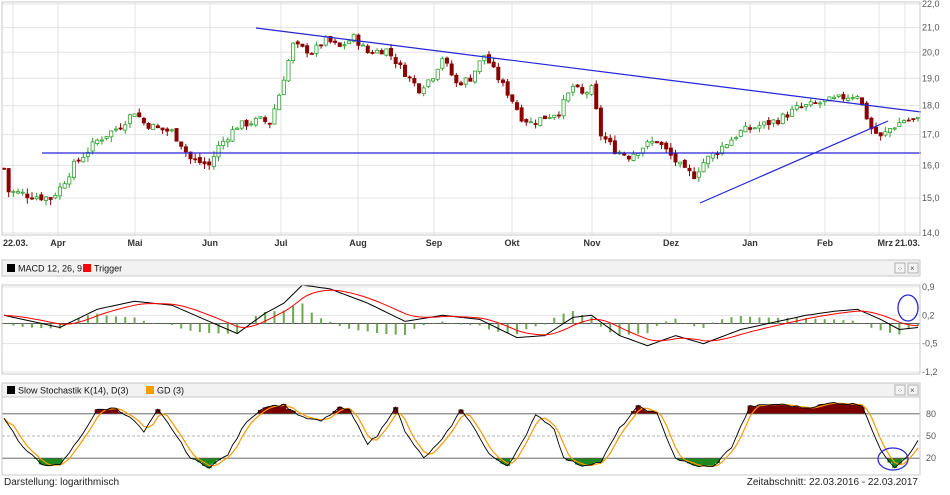 The image size is (950, 495). Describe the element at coordinates (931, 198) in the screenshot. I see `y-tick-label: 15,0` at that location.